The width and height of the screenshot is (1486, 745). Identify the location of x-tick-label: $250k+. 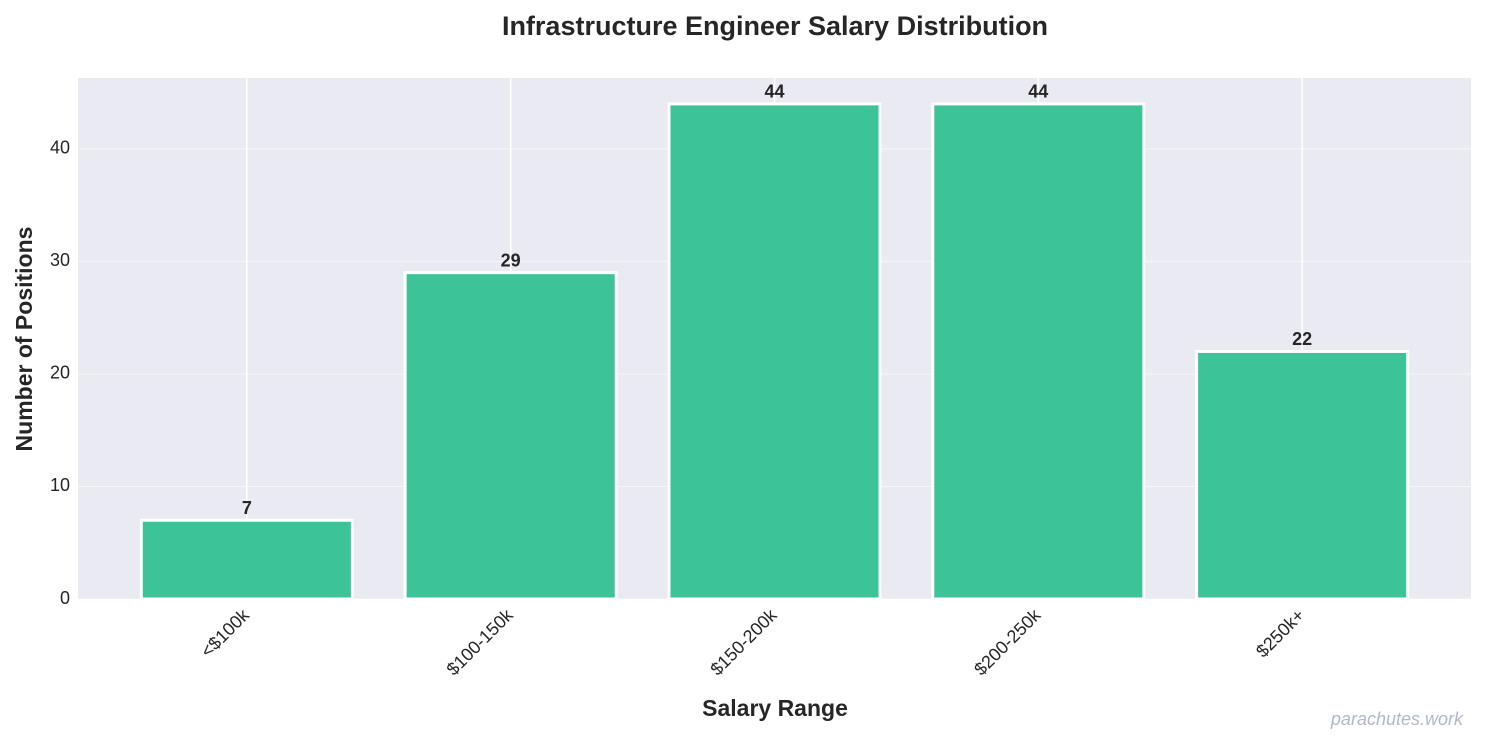
(1280, 633).